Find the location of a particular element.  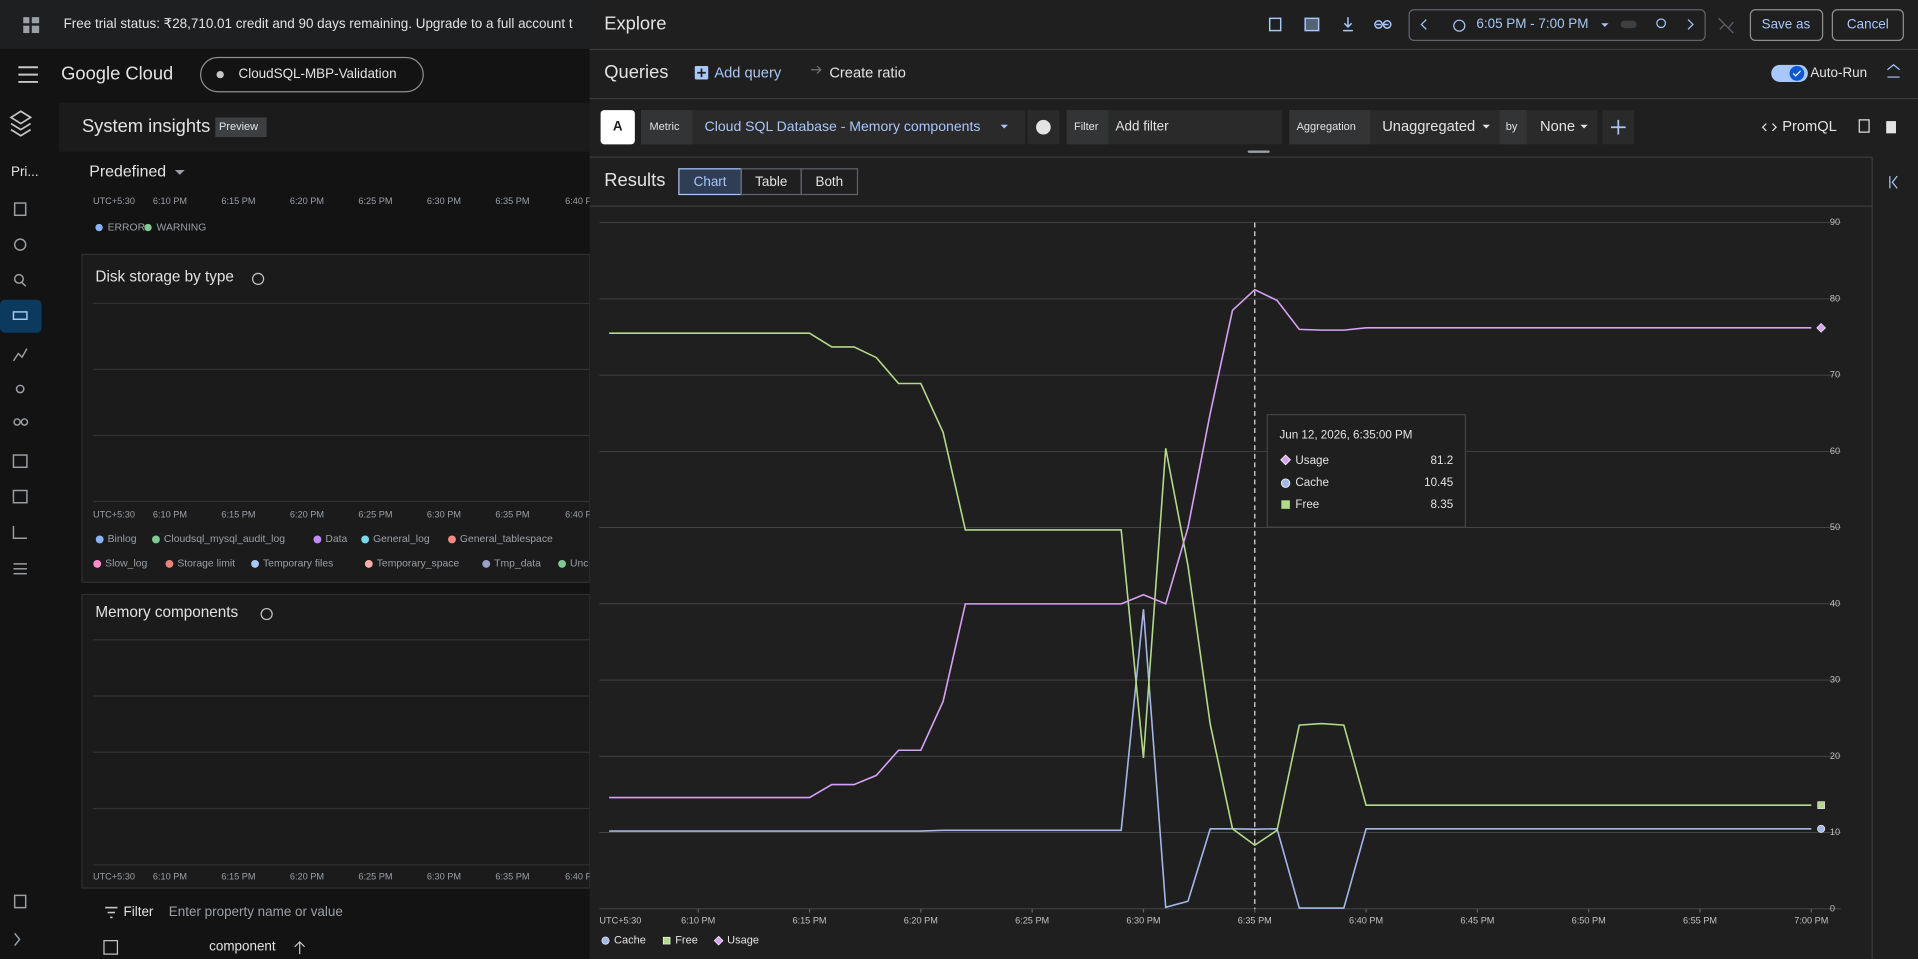

tabs: Chart Table Both is located at coordinates (768, 182).